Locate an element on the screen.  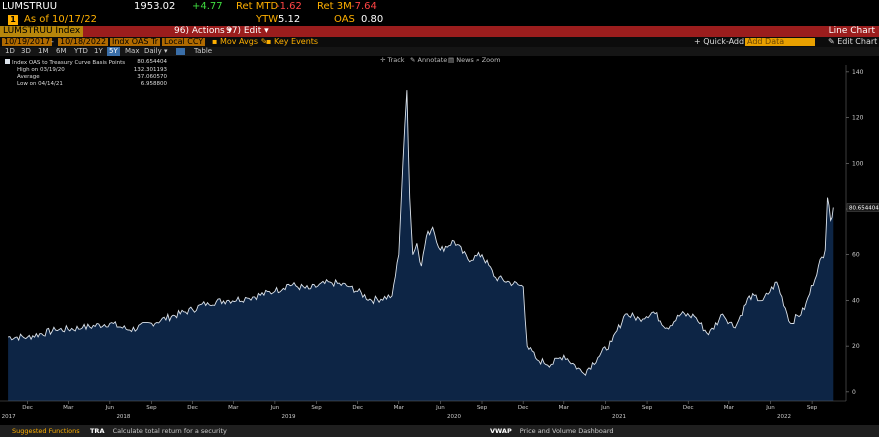
period-select: Daily ▾ is located at coordinates (155, 51).